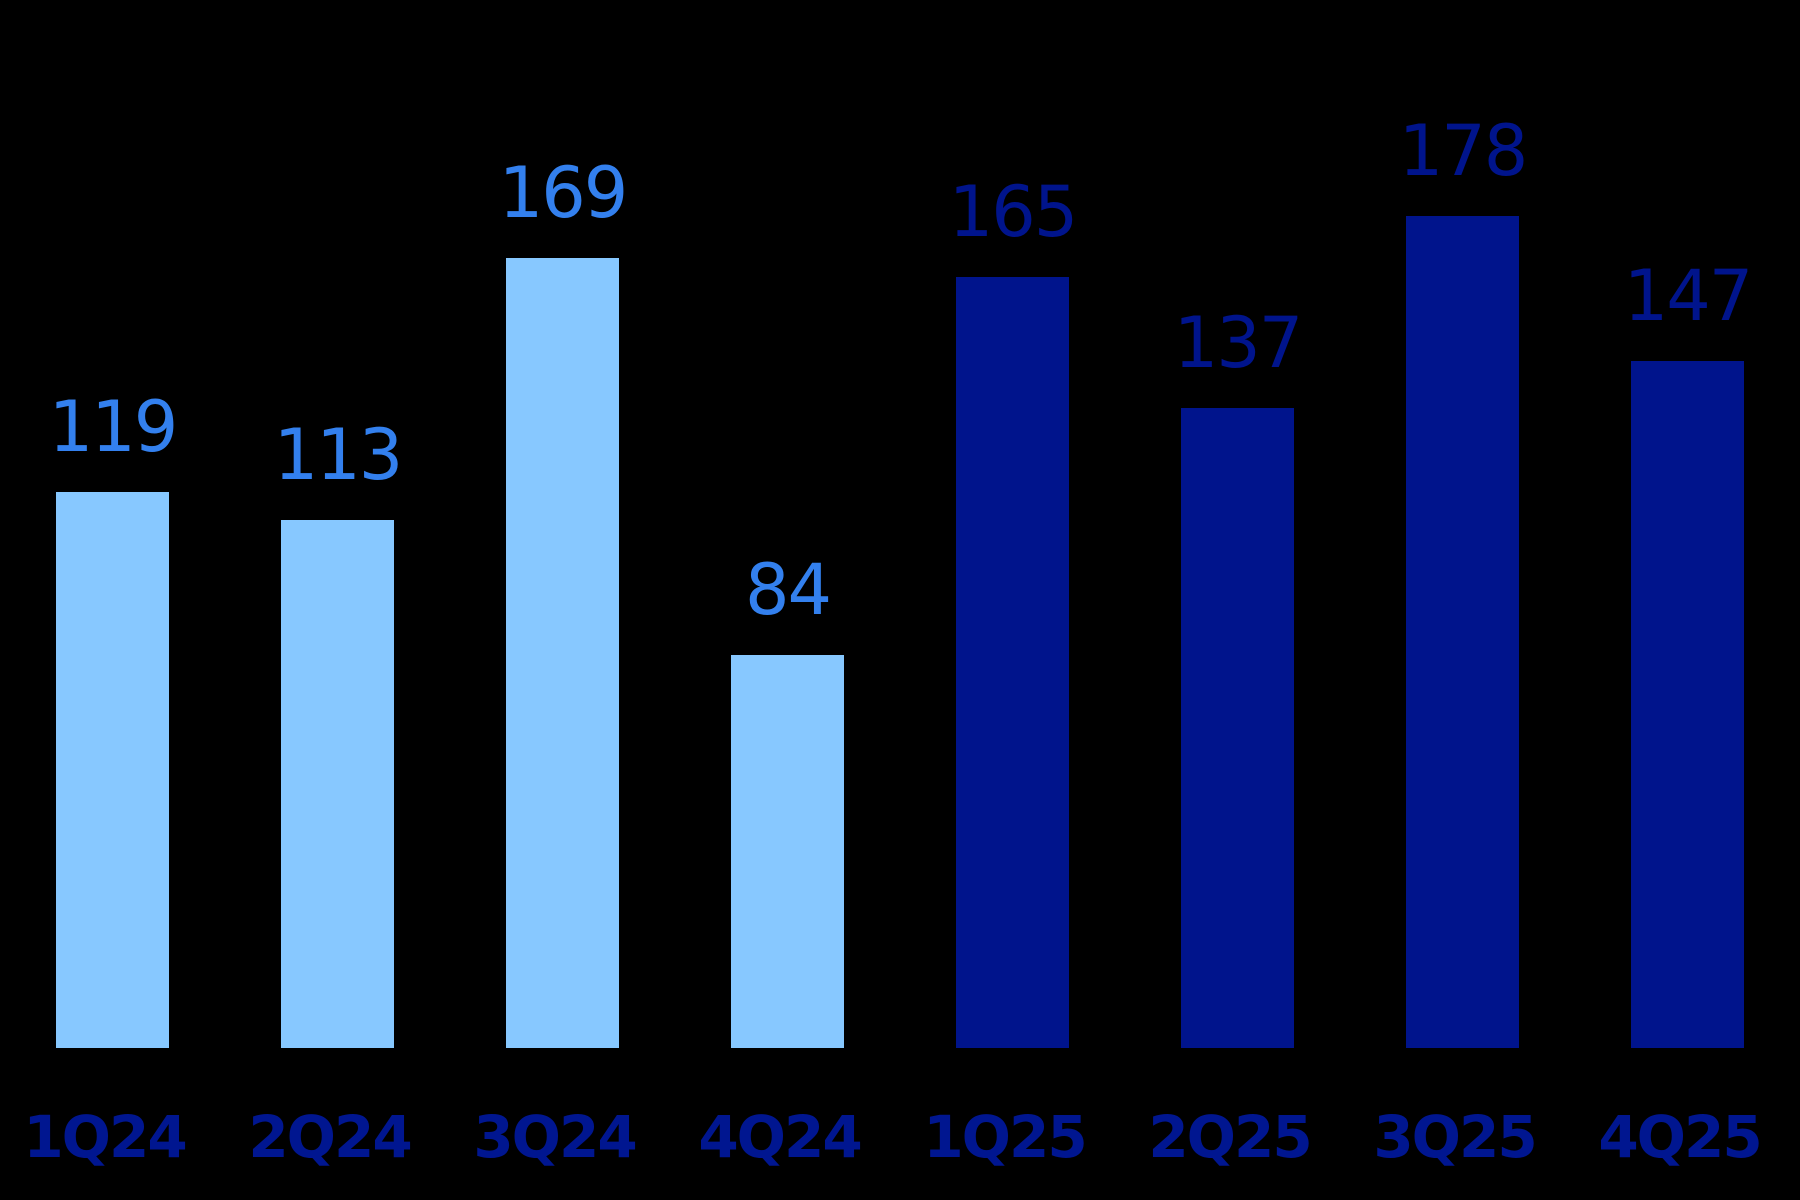 The height and width of the screenshot is (1200, 1800). What do you see at coordinates (1455, 1137) in the screenshot?
I see `x-tick-label: 3Q25` at bounding box center [1455, 1137].